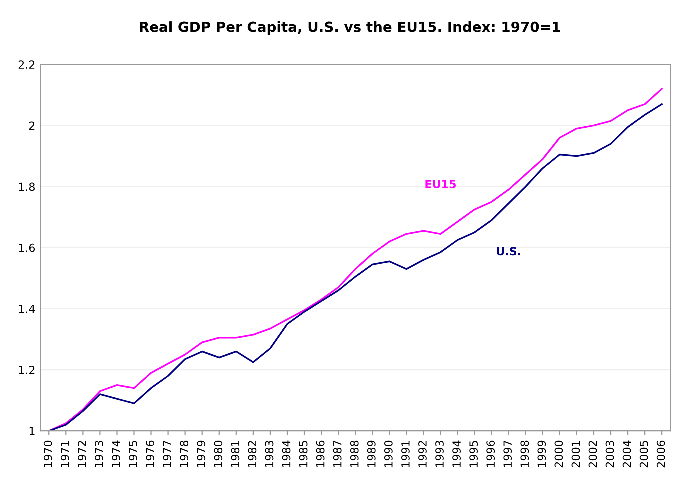  Describe the element at coordinates (133, 454) in the screenshot. I see `x-tick-label: 1975` at that location.